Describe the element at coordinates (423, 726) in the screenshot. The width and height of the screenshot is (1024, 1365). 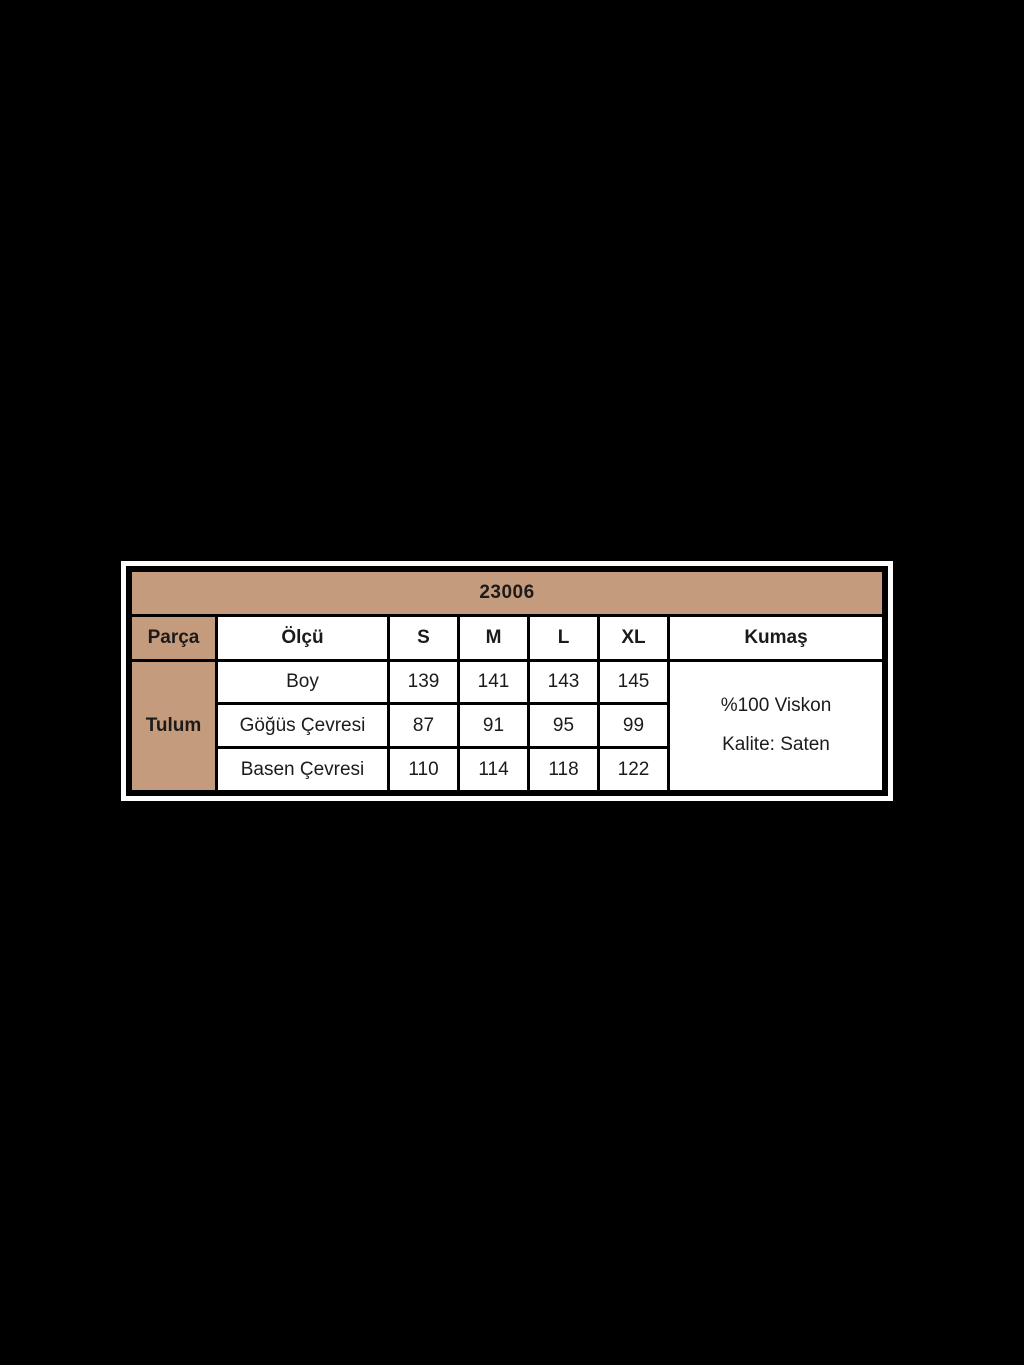
I see `value-gogus-s: 87` at that location.